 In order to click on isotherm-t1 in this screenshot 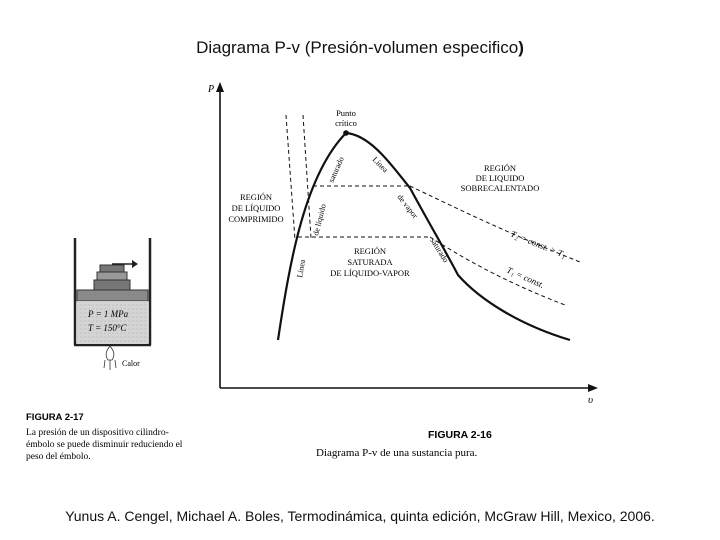, I will do `click(497, 271)`.